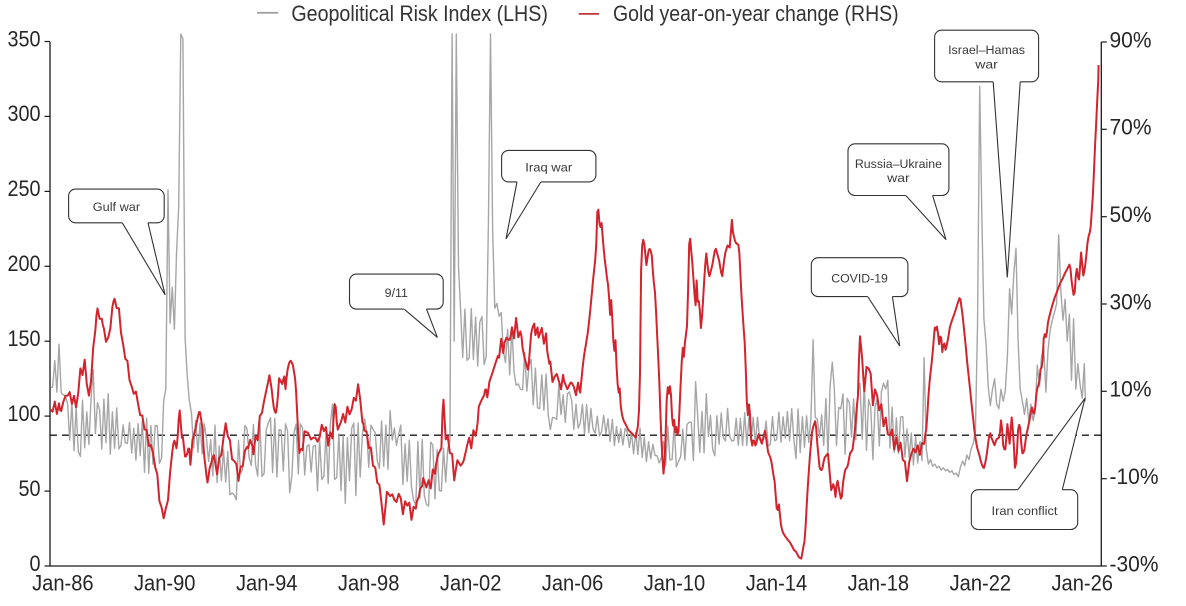 Image resolution: width=1186 pixels, height=606 pixels. Describe the element at coordinates (859, 278) in the screenshot. I see `svg-text: COVID-19` at that location.